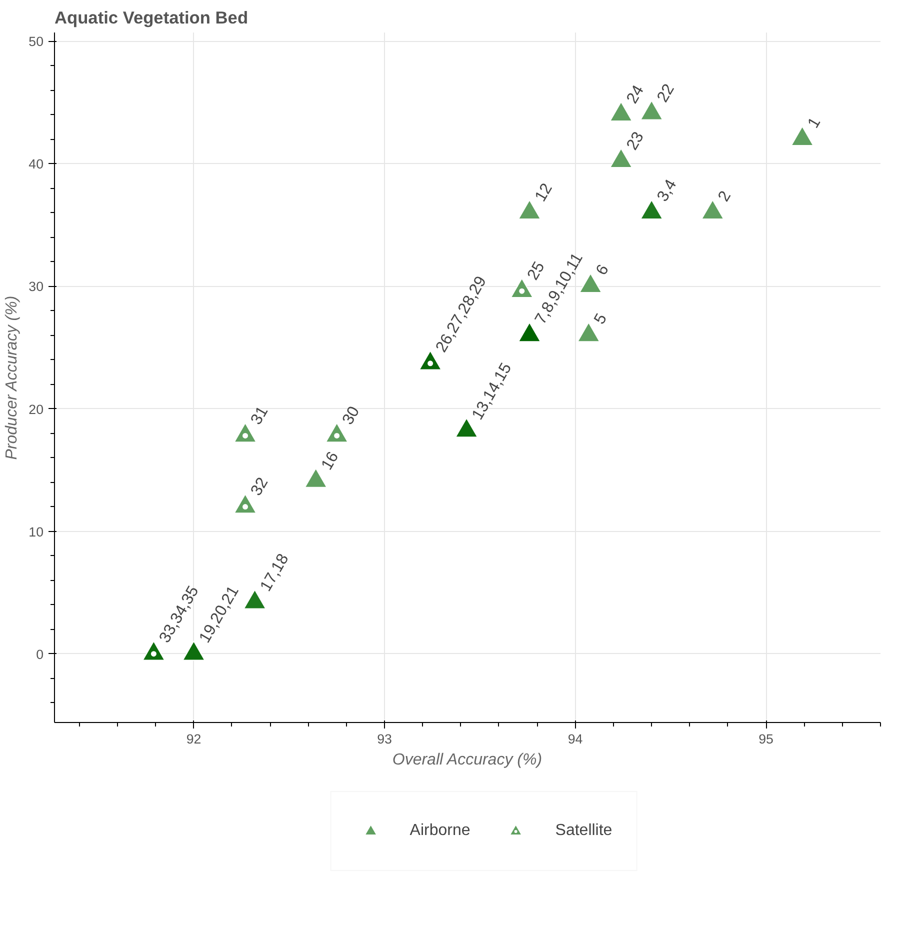  I want to click on legend-label: Airborne, so click(440, 831).